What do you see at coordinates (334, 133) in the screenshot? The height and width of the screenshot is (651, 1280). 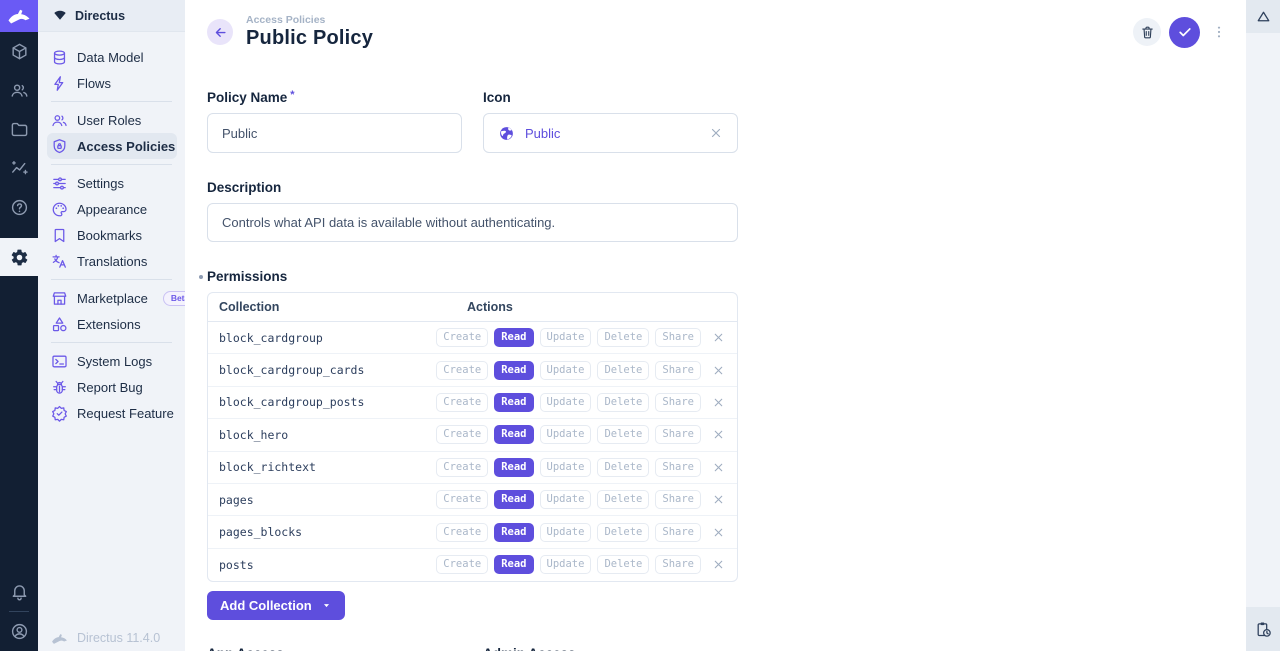 I see `policy-name-input` at bounding box center [334, 133].